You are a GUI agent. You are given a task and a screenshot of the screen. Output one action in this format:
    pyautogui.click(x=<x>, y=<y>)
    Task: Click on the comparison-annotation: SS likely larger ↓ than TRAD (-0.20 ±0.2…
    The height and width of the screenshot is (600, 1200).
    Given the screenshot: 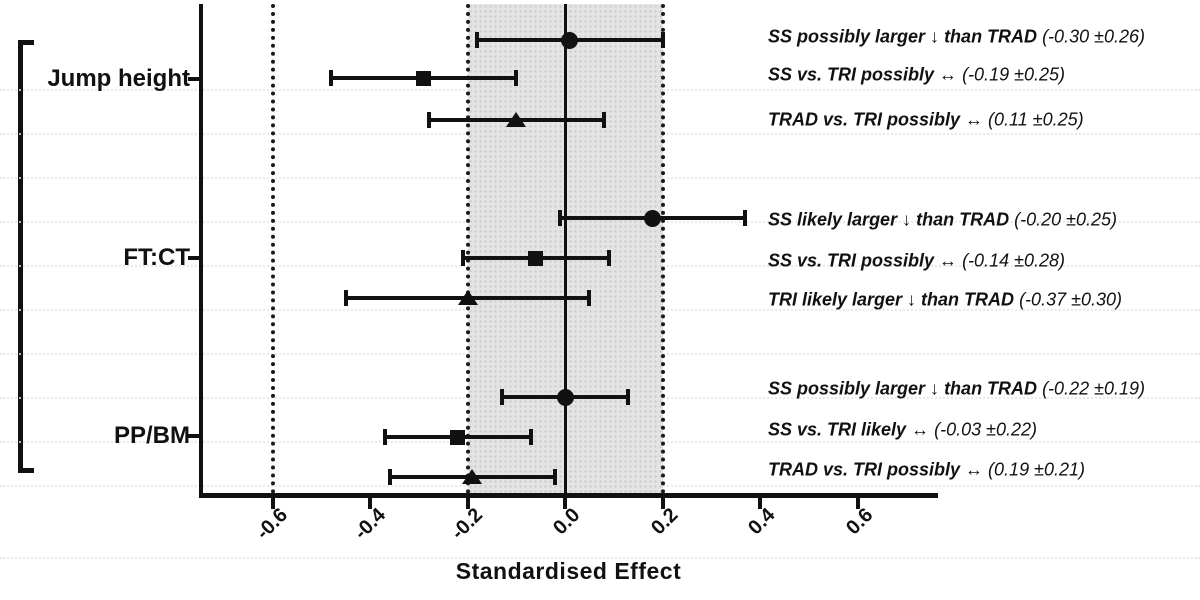 What is the action you would take?
    pyautogui.click(x=942, y=220)
    